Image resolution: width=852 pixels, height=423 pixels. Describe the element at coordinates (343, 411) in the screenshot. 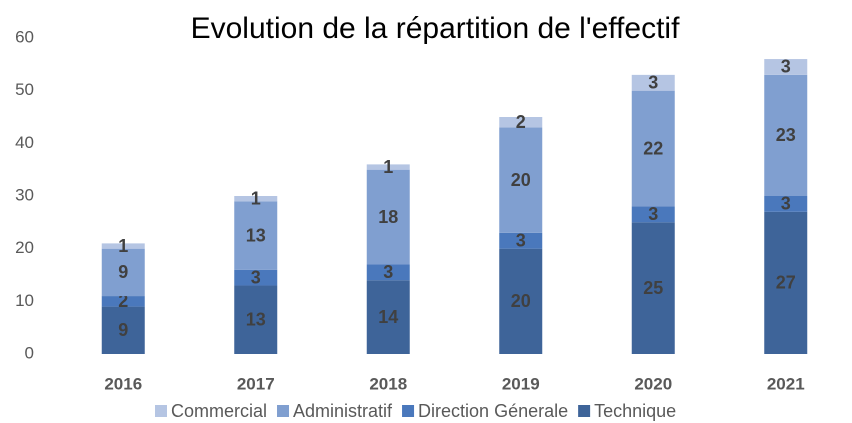

I see `legend-label: Administratif` at that location.